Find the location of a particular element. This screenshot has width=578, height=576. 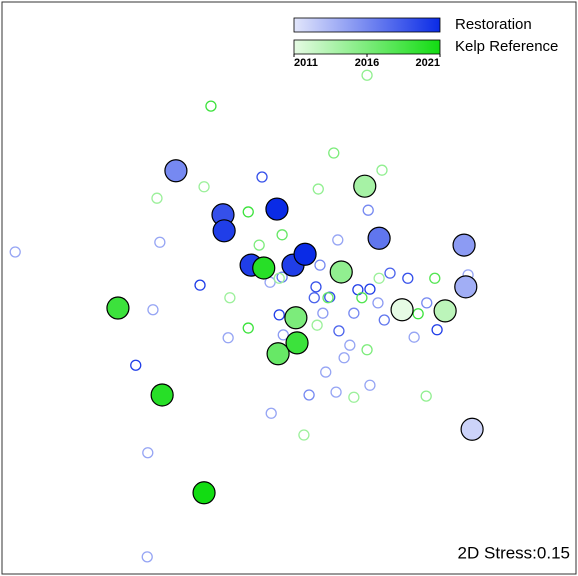

legend-label: Kelp Reference is located at coordinates (506, 46).